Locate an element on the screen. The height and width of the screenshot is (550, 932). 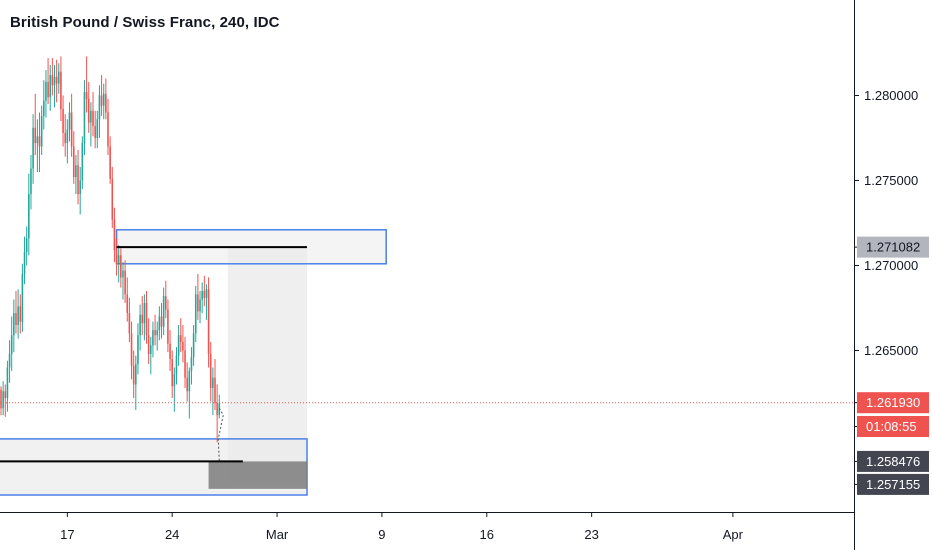
x-tick-label: 17 is located at coordinates (67, 534).